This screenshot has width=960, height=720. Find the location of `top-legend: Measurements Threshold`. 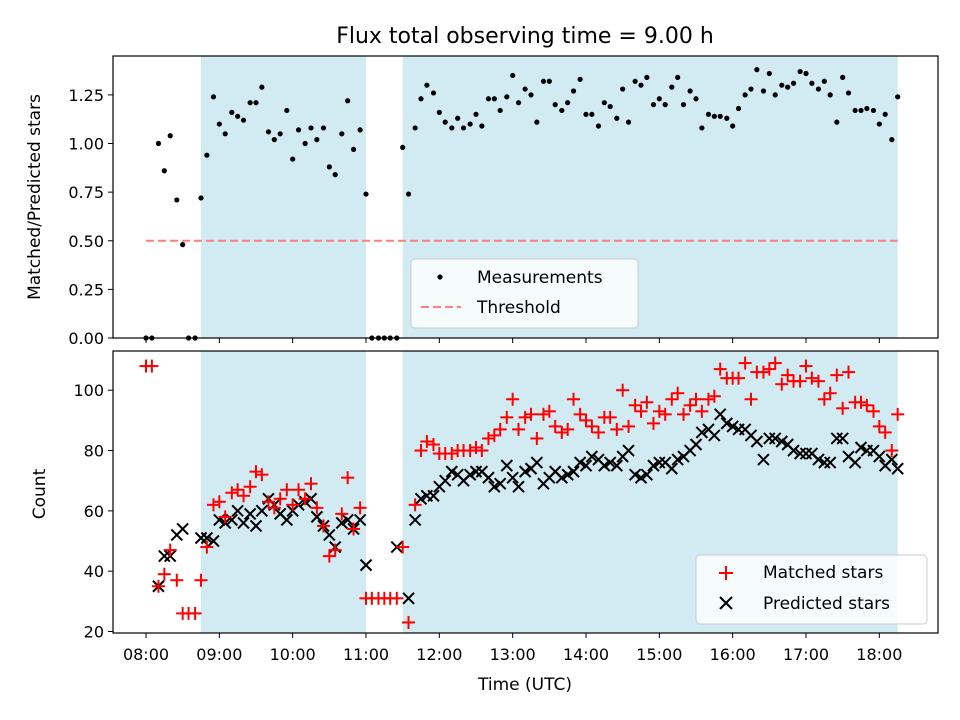

top-legend: Measurements Threshold is located at coordinates (524, 293).